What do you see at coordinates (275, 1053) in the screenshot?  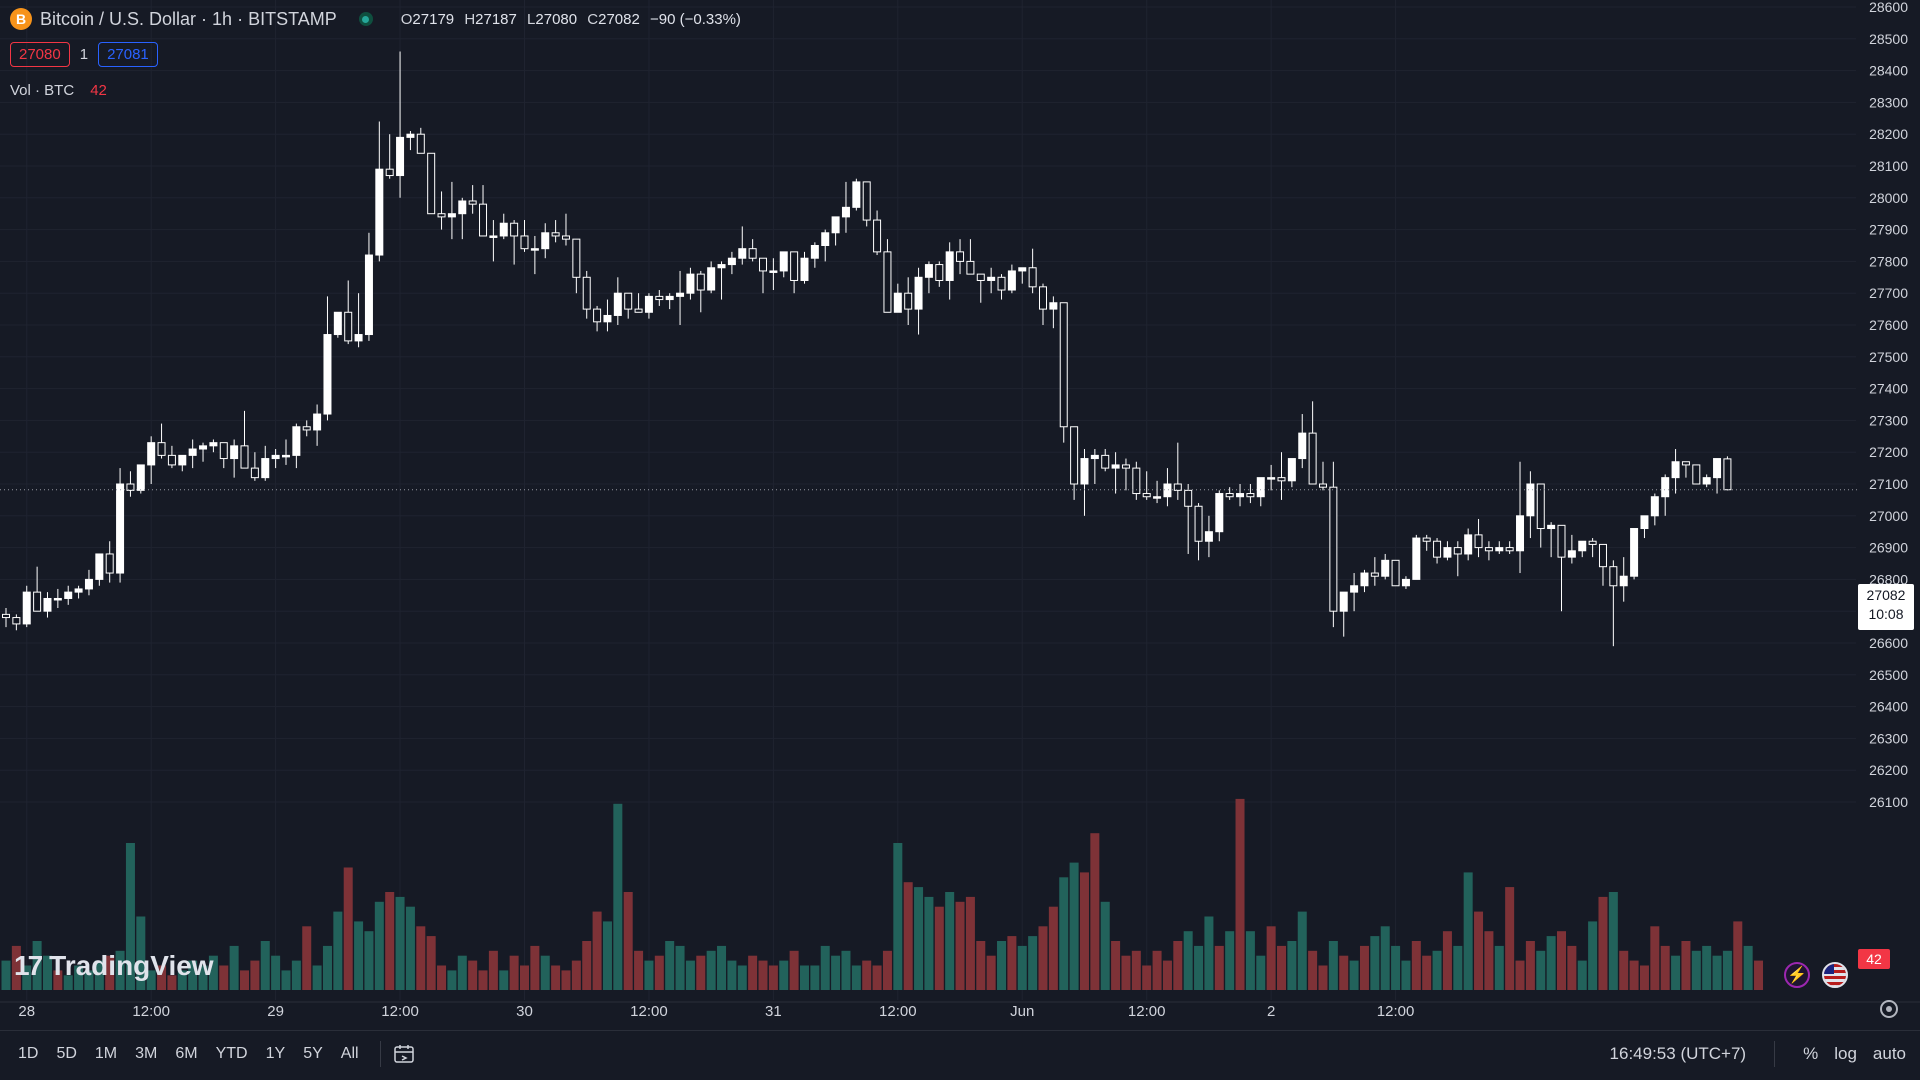 I see `range-1y-button: 1Y` at bounding box center [275, 1053].